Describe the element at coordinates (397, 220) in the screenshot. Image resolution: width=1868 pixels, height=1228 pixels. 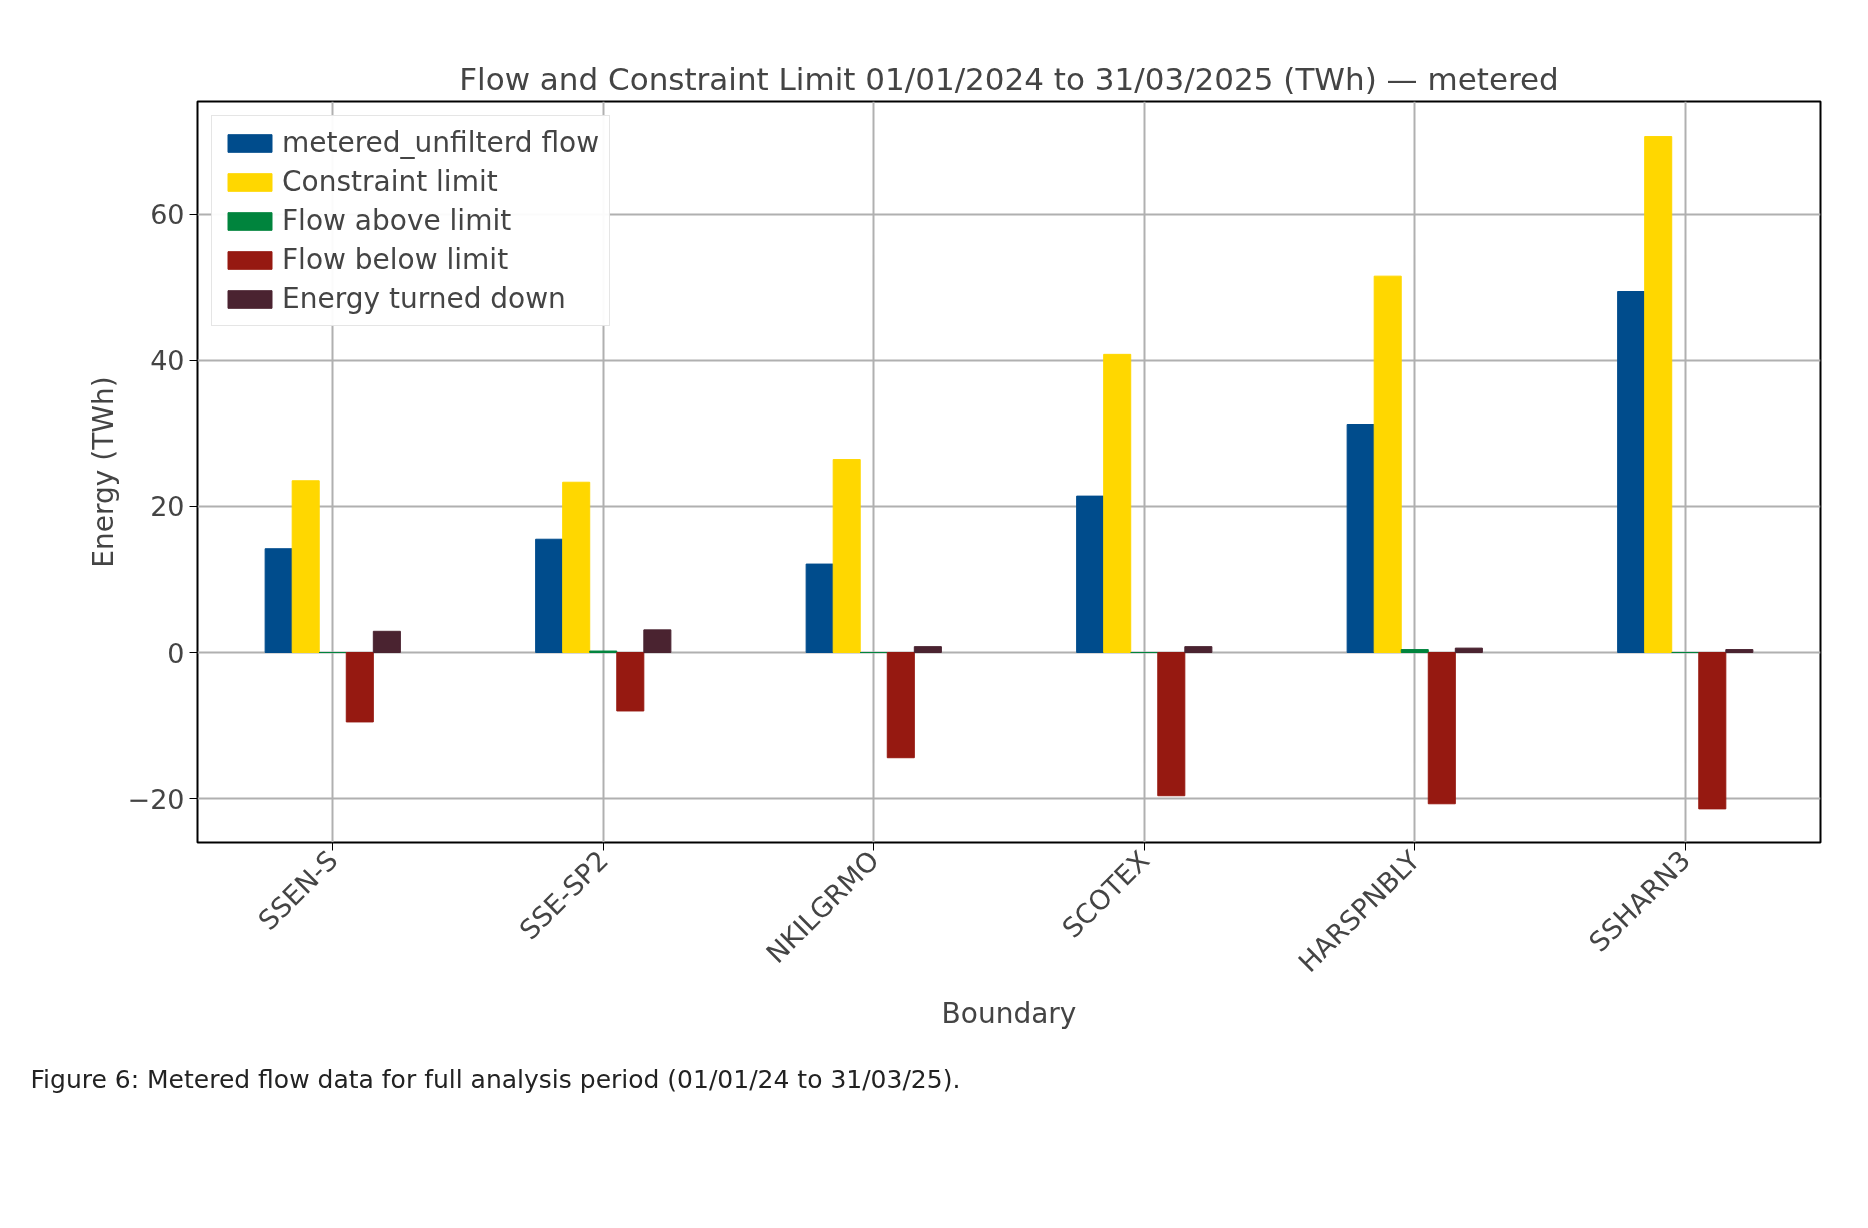
I see `legend-label: Flow above limit` at that location.